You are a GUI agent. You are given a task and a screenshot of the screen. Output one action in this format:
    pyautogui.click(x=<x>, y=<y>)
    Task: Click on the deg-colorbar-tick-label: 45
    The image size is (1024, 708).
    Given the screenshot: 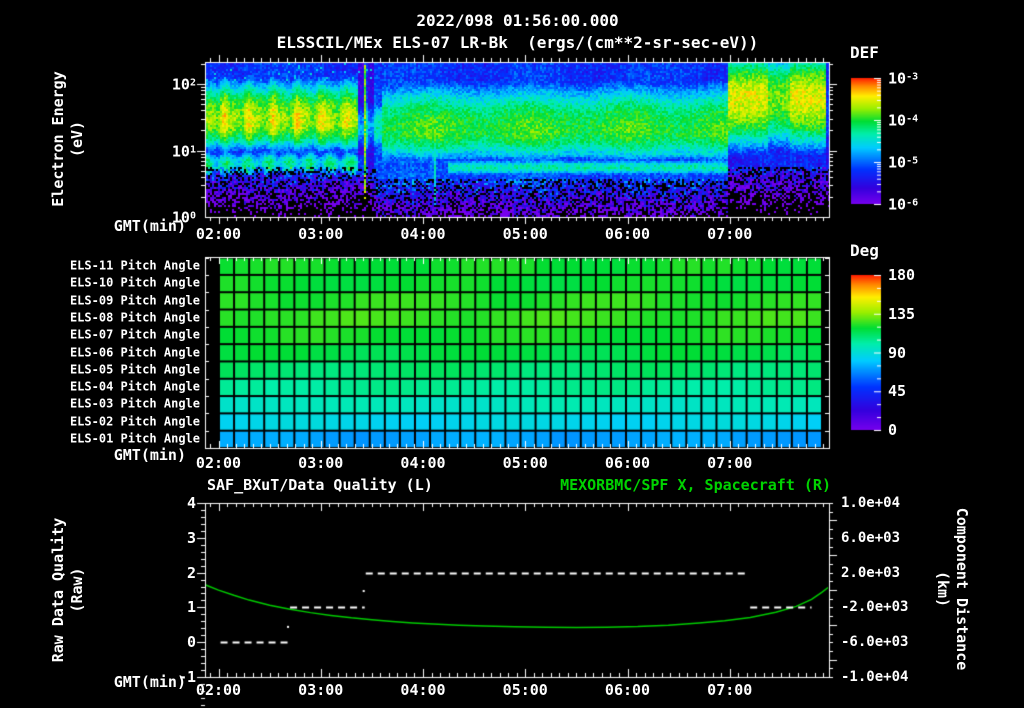 What is the action you would take?
    pyautogui.click(x=897, y=391)
    